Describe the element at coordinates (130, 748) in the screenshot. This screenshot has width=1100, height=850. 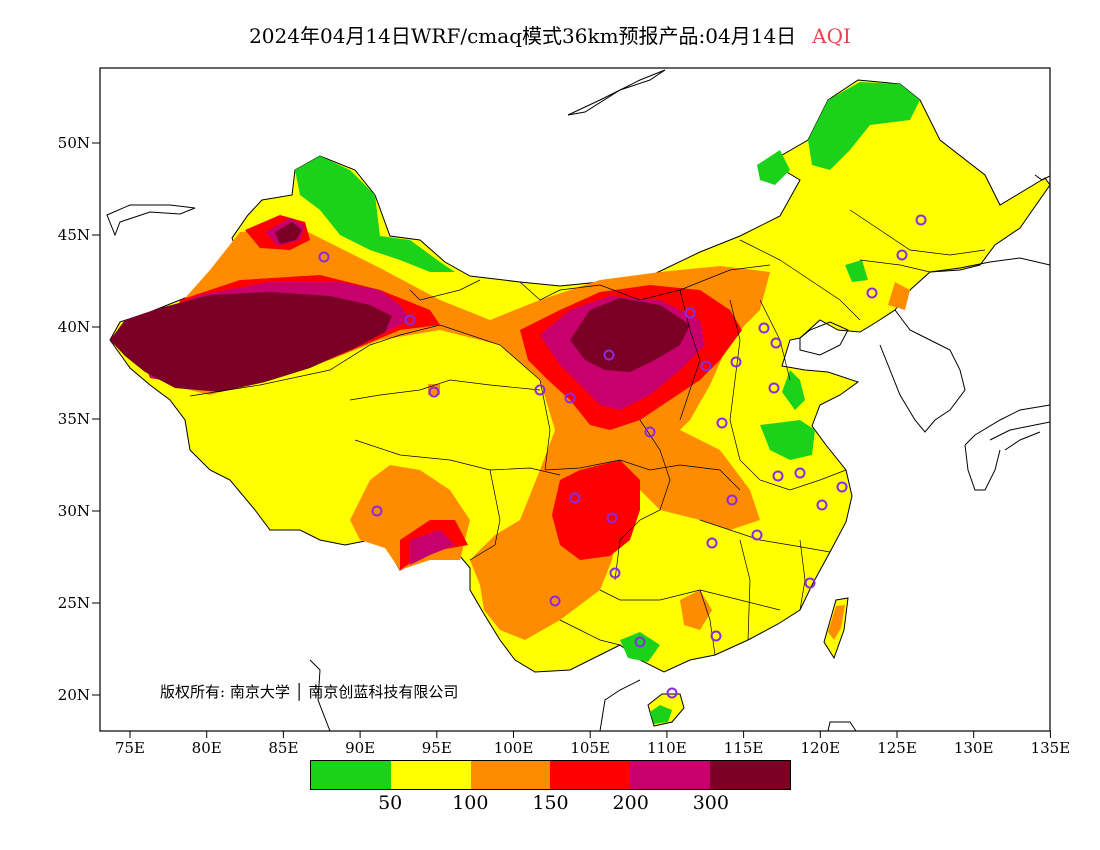
I see `lon-label-75E: 75E` at that location.